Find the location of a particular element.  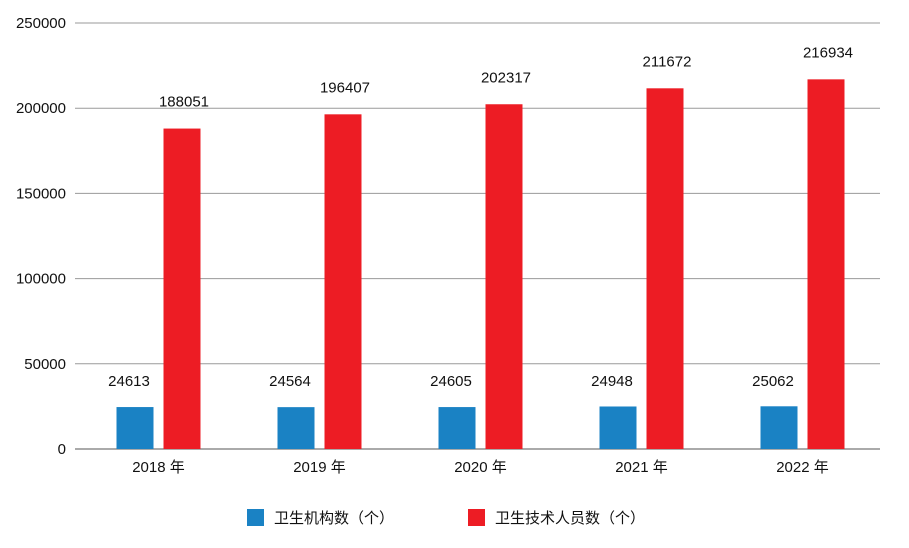

data-label: 196407 is located at coordinates (345, 87).